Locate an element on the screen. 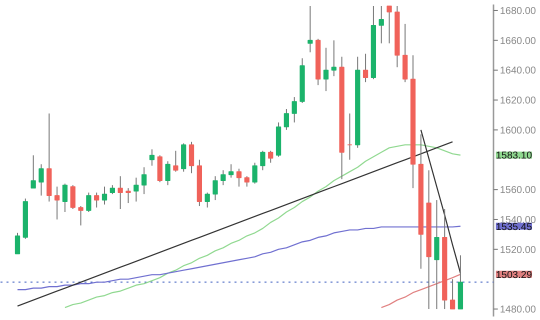  y-tick-label: 1640.00 is located at coordinates (518, 71).